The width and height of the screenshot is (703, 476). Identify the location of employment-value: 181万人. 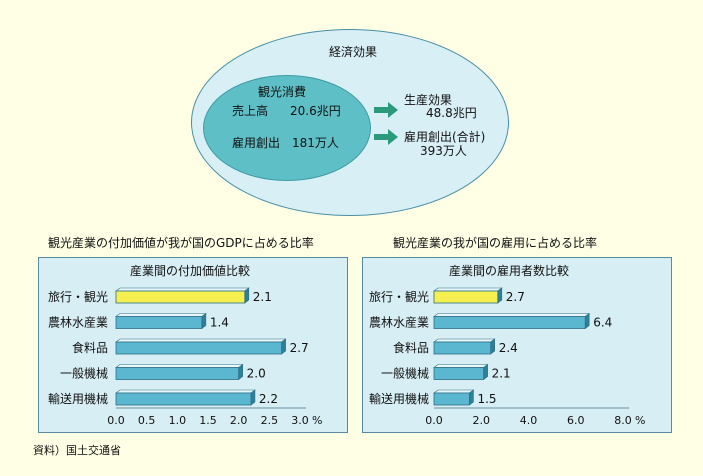
(315, 143).